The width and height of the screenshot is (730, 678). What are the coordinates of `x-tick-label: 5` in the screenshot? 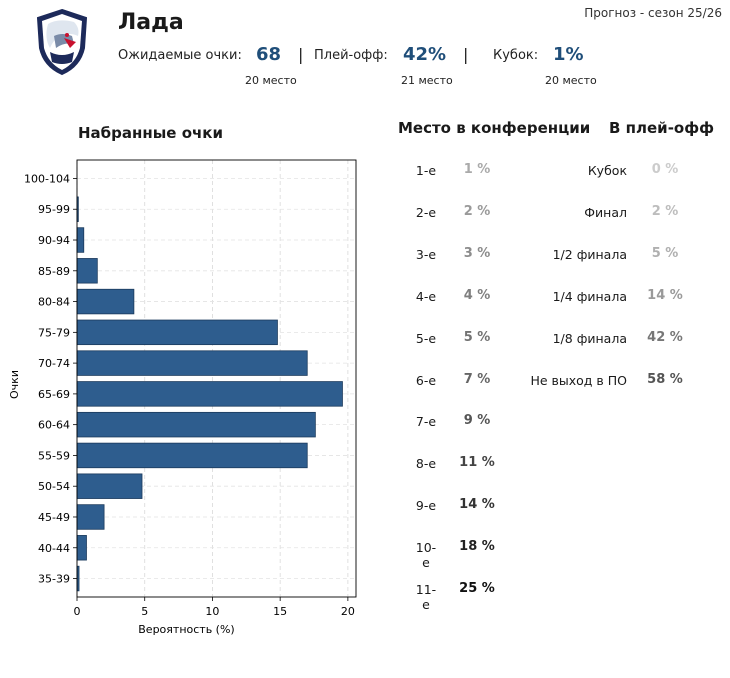 It's located at (144, 611).